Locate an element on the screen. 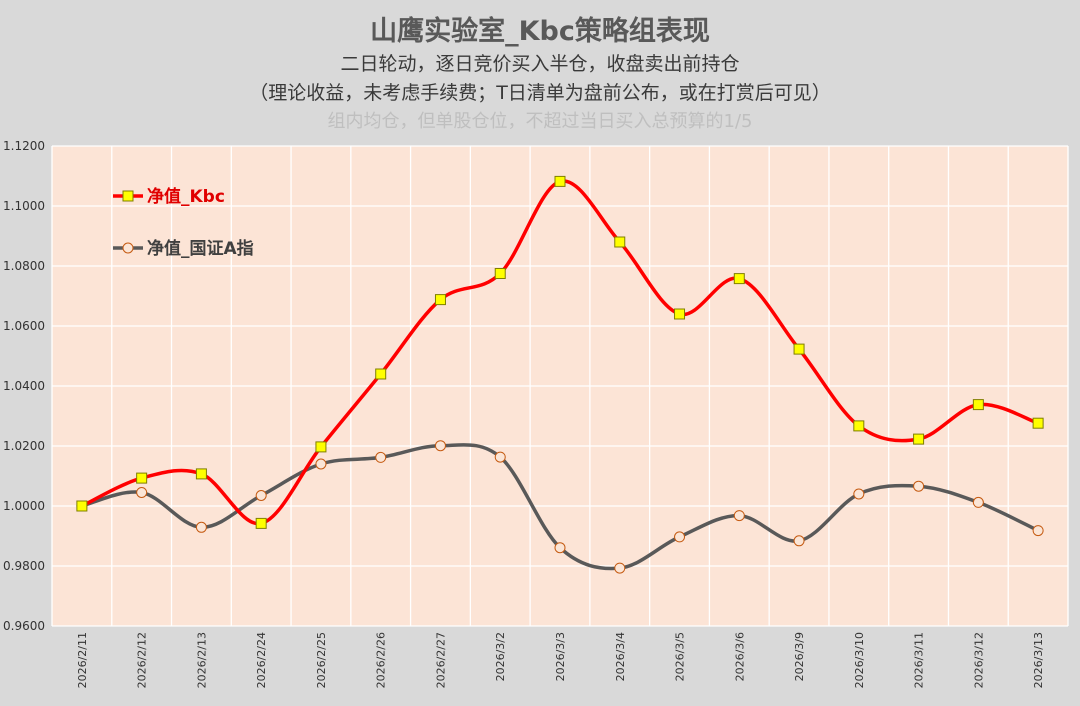  legend-index-marker is located at coordinates (128, 248).